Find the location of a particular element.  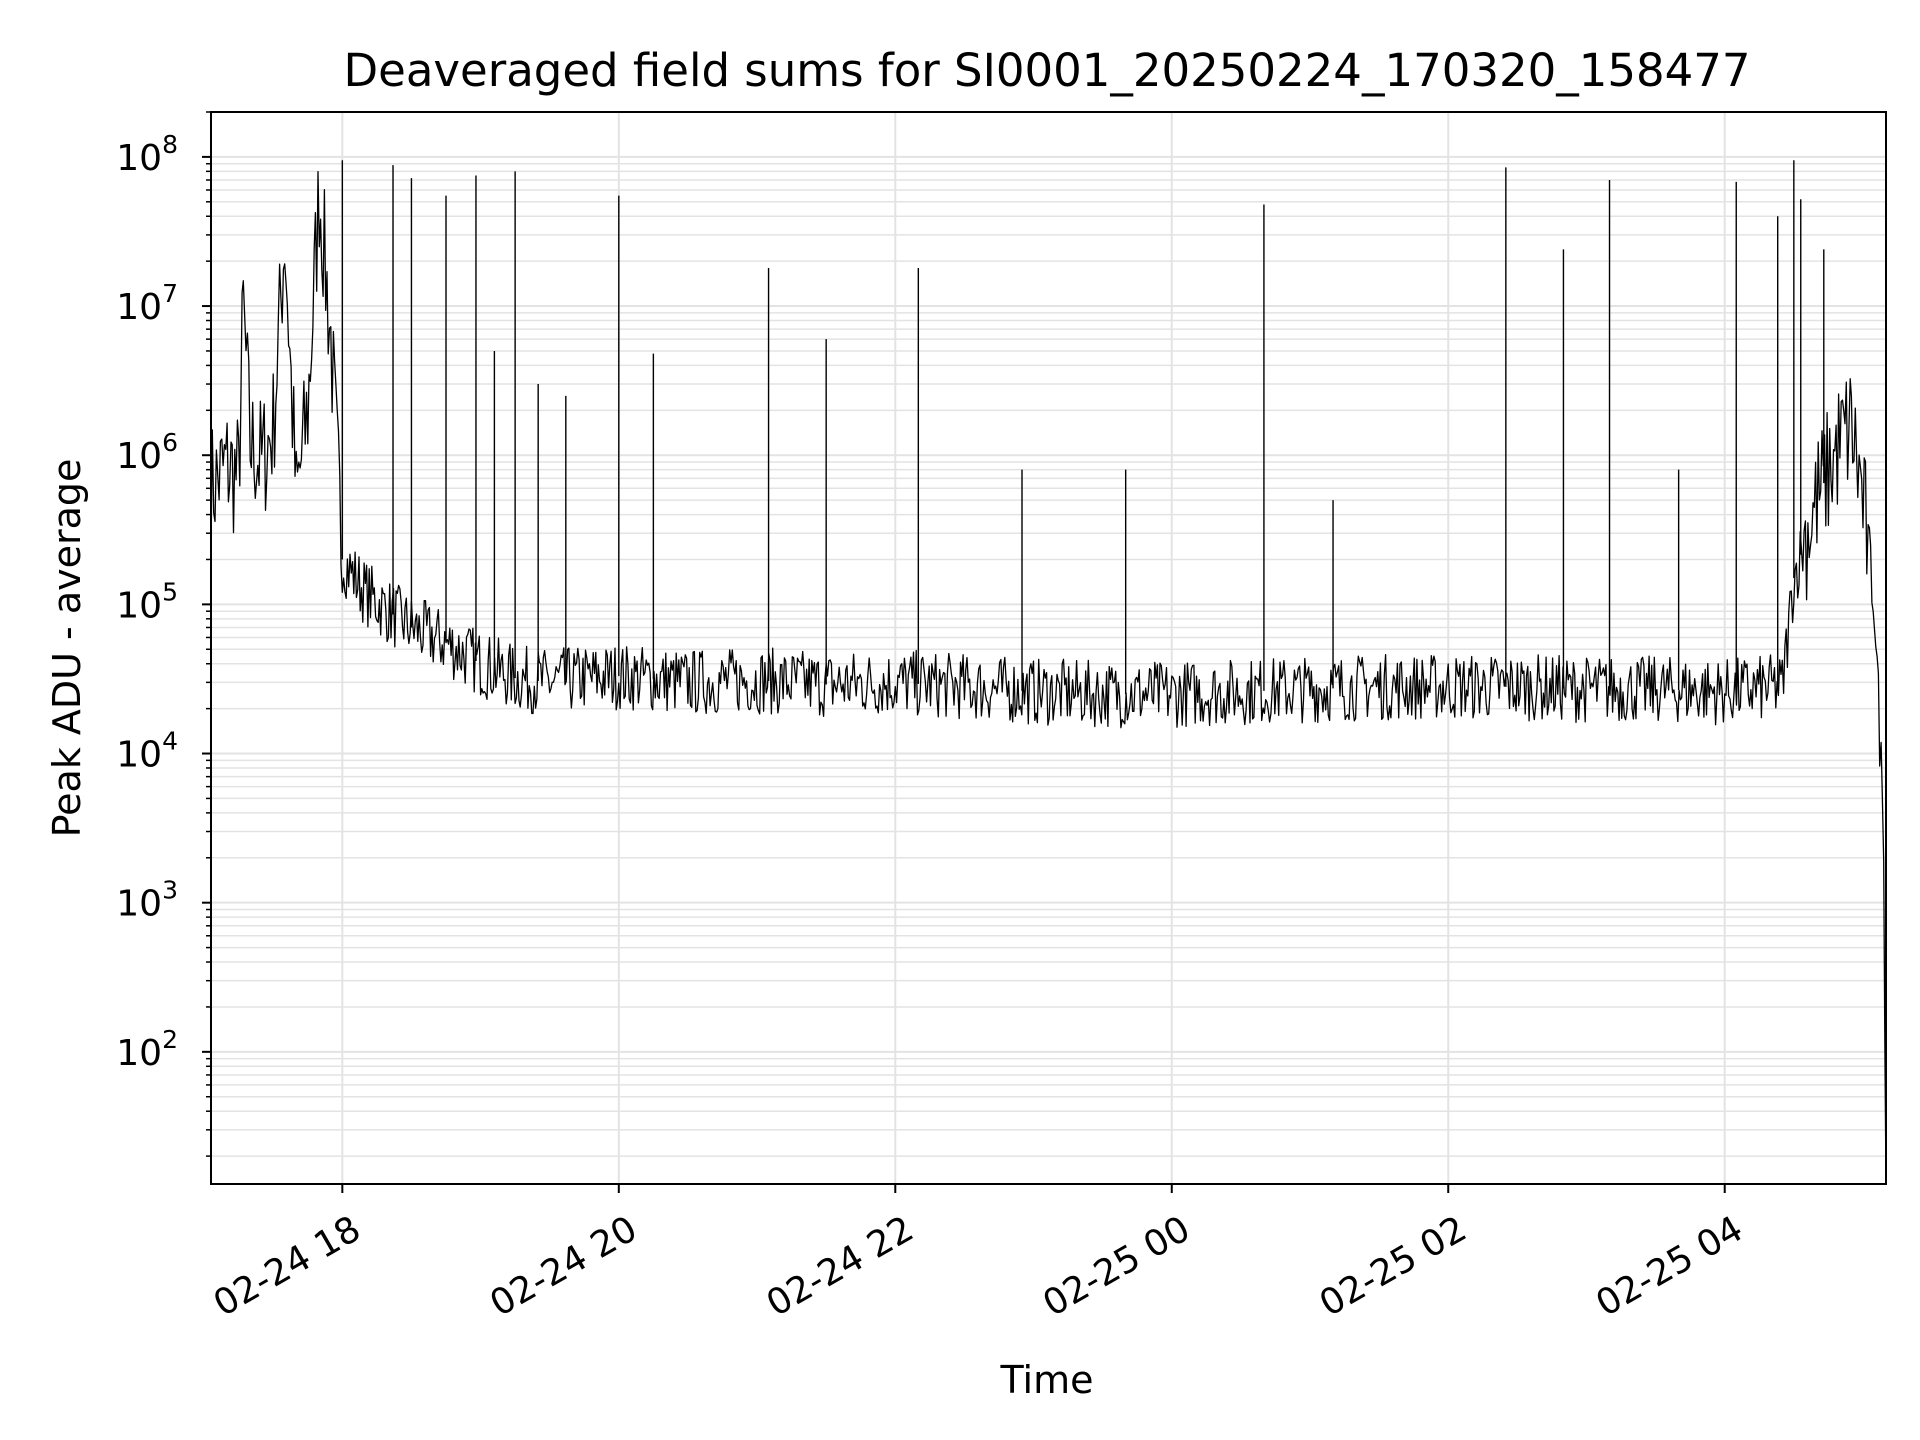

y-tick-label: 10⁴ is located at coordinates (147, 751).